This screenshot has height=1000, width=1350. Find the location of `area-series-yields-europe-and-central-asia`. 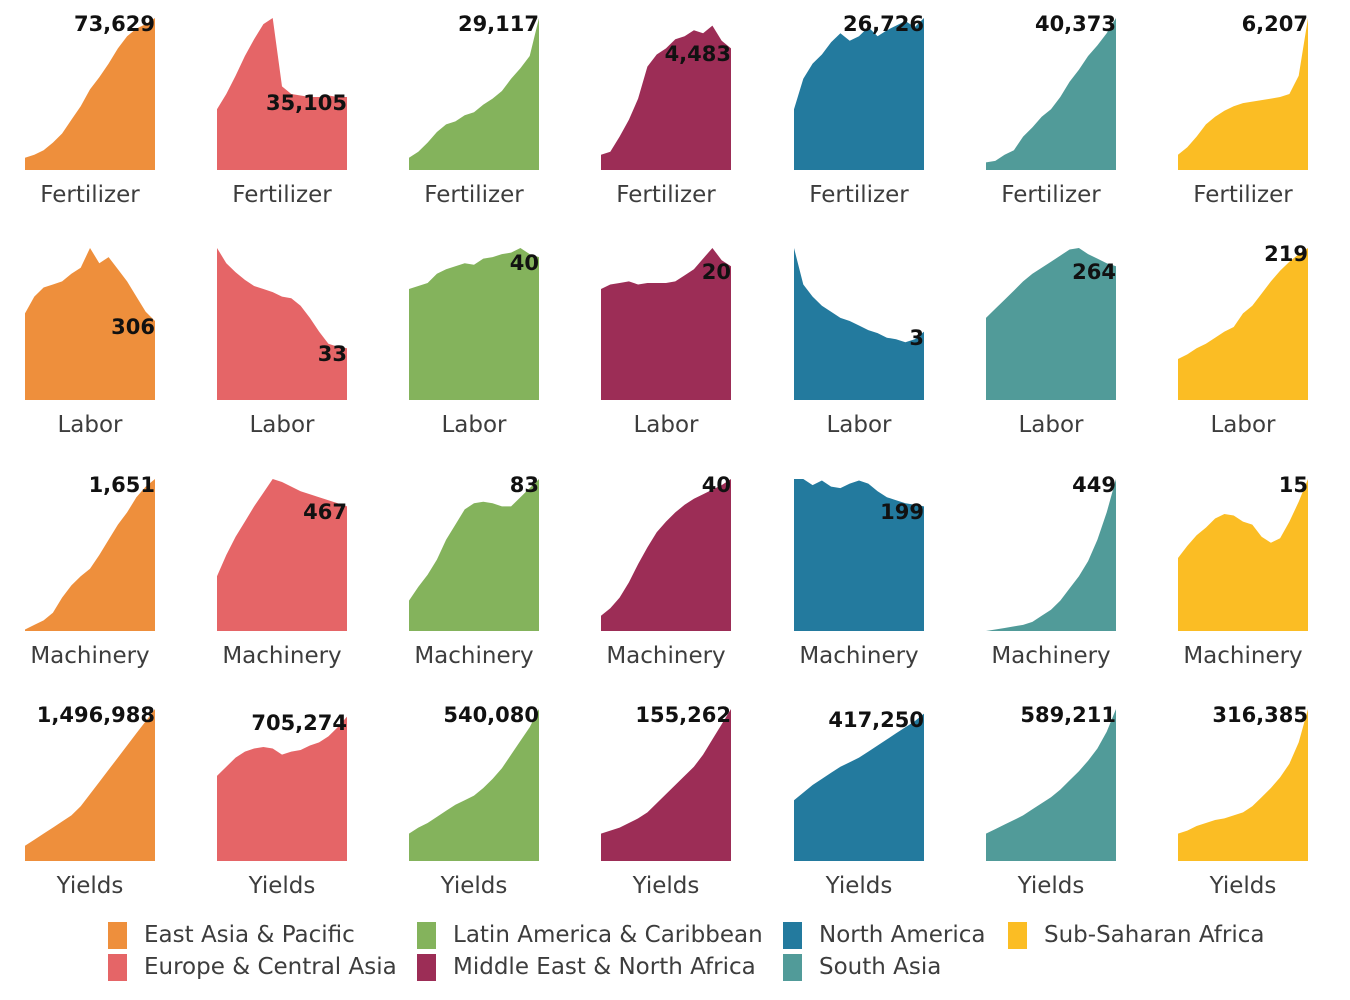

area-series-yields-europe-and-central-asia is located at coordinates (282, 788).